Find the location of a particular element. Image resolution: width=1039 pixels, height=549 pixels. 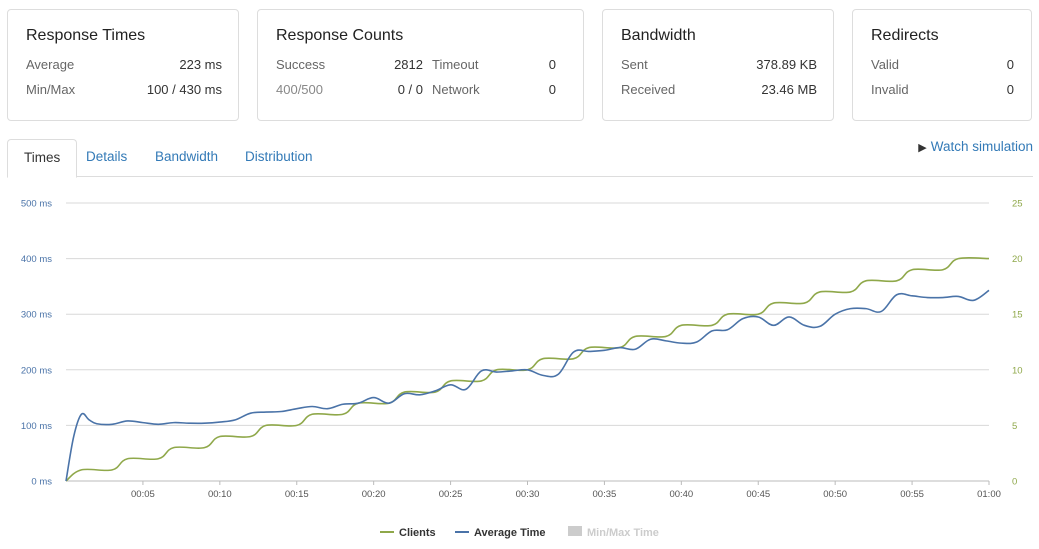

x-tick-label: 01:00 is located at coordinates (989, 494).